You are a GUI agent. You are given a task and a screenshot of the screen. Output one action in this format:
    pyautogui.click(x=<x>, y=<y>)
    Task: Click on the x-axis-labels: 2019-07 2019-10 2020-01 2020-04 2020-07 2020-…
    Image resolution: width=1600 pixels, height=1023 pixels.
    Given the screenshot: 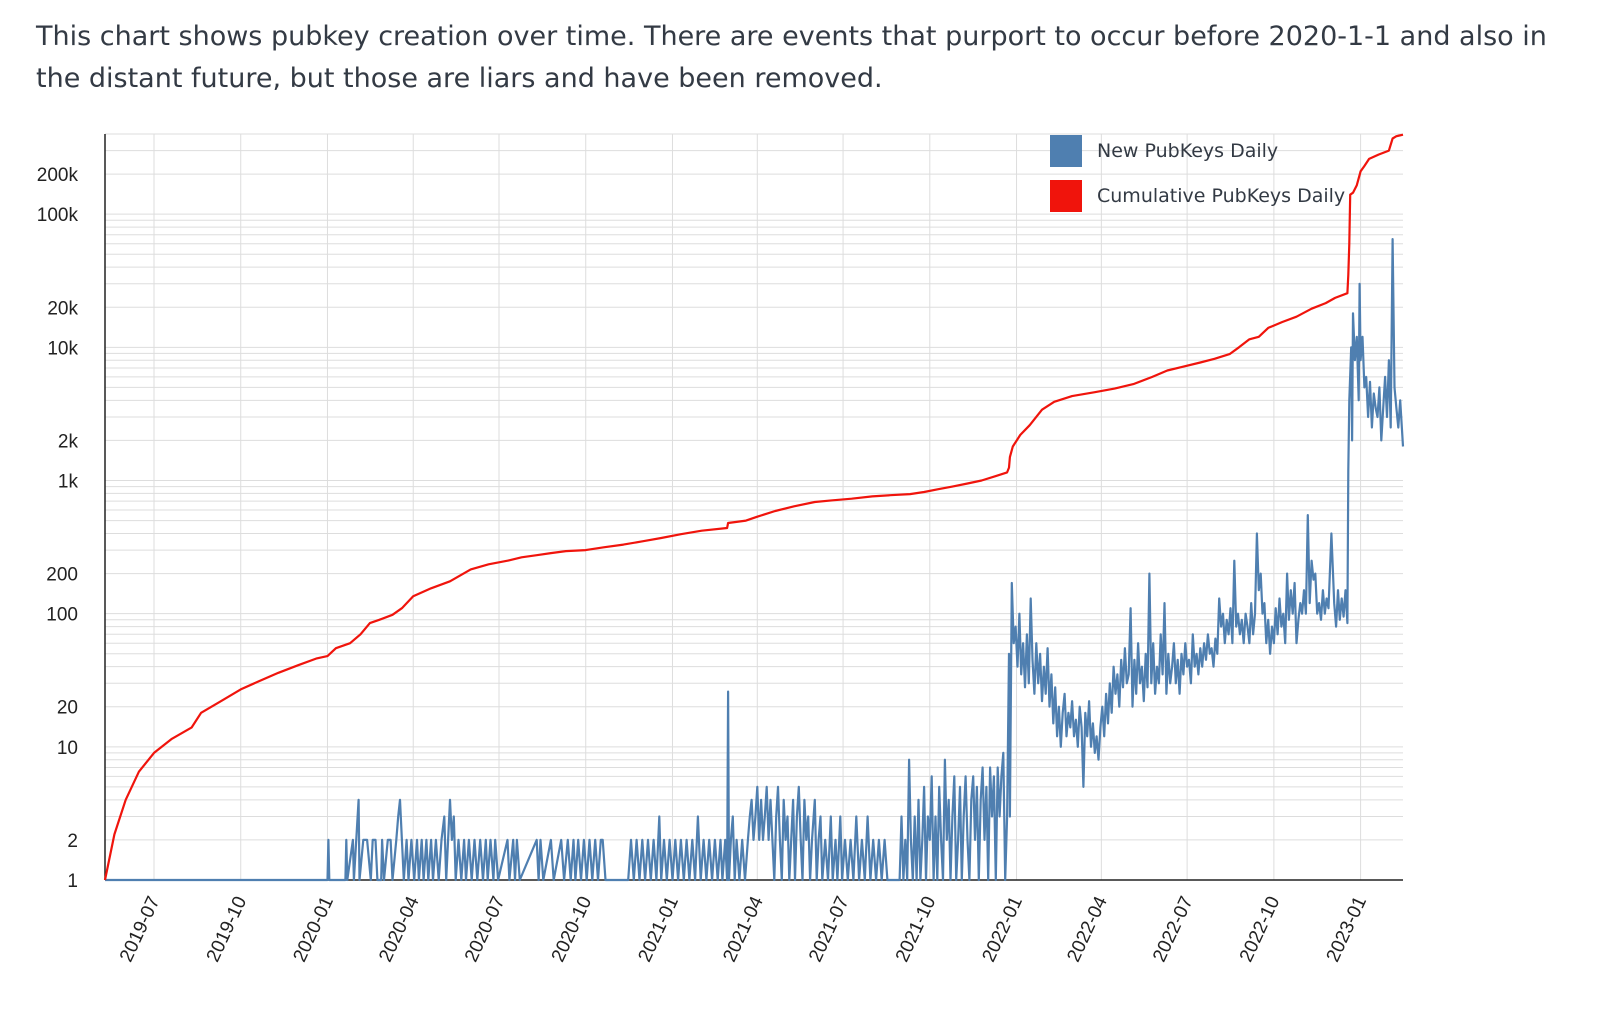 What is the action you would take?
    pyautogui.click(x=743, y=929)
    